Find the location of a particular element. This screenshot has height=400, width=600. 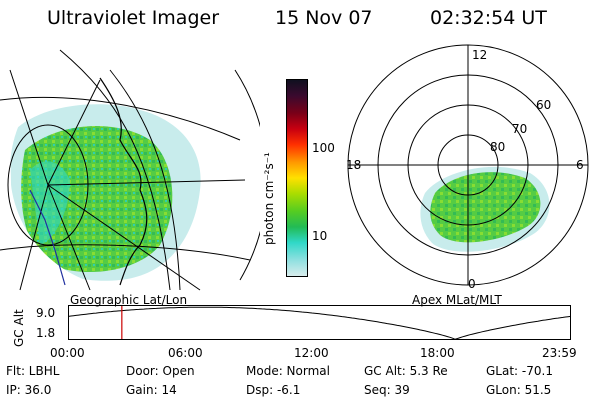

glat-info: GLat: -70.1 is located at coordinates (519, 371).